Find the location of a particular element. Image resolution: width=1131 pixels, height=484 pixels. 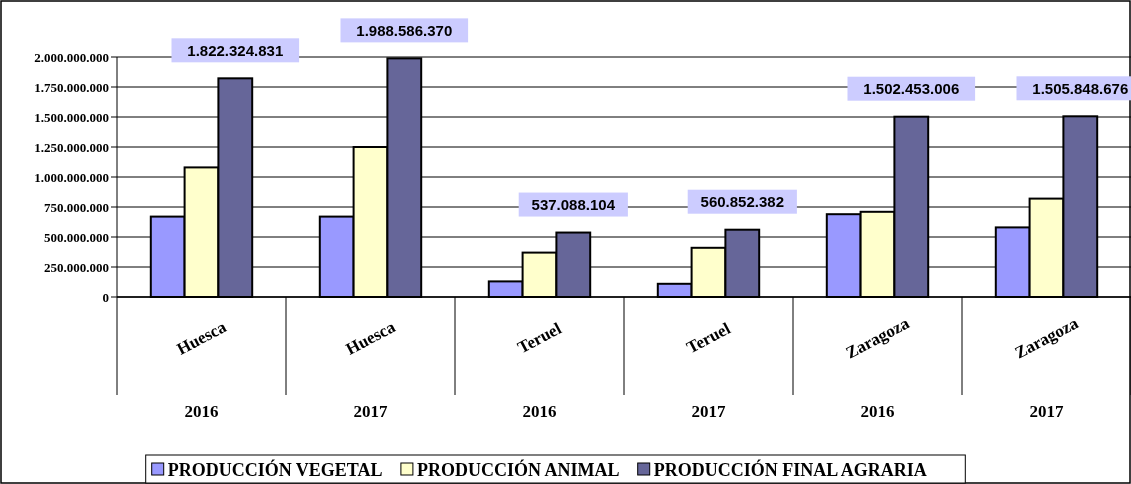

legend-label: PRODUCCIÓN ANIMAL is located at coordinates (518, 469).